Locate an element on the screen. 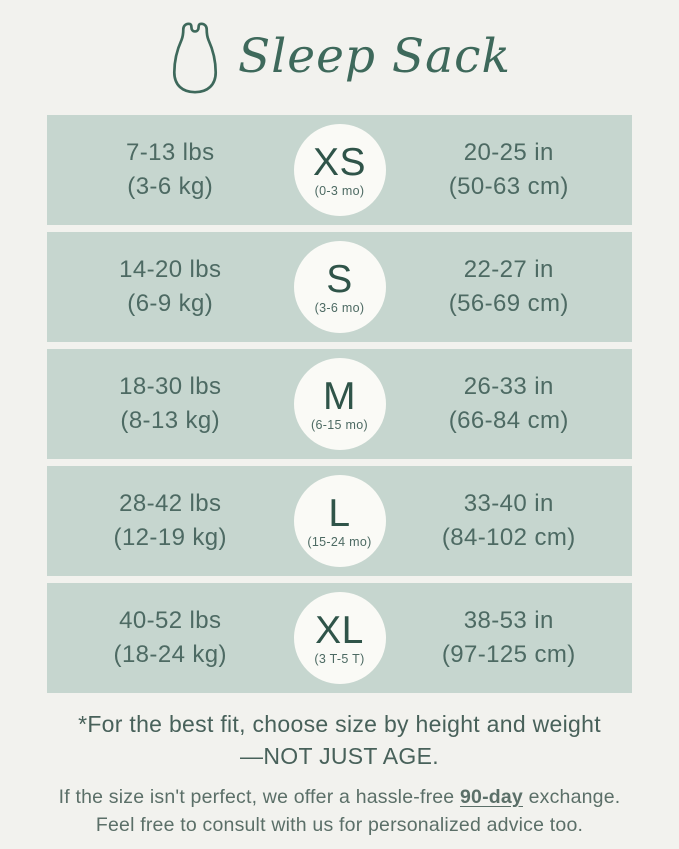  weight-lbs: 7-13 lbs is located at coordinates (170, 152).